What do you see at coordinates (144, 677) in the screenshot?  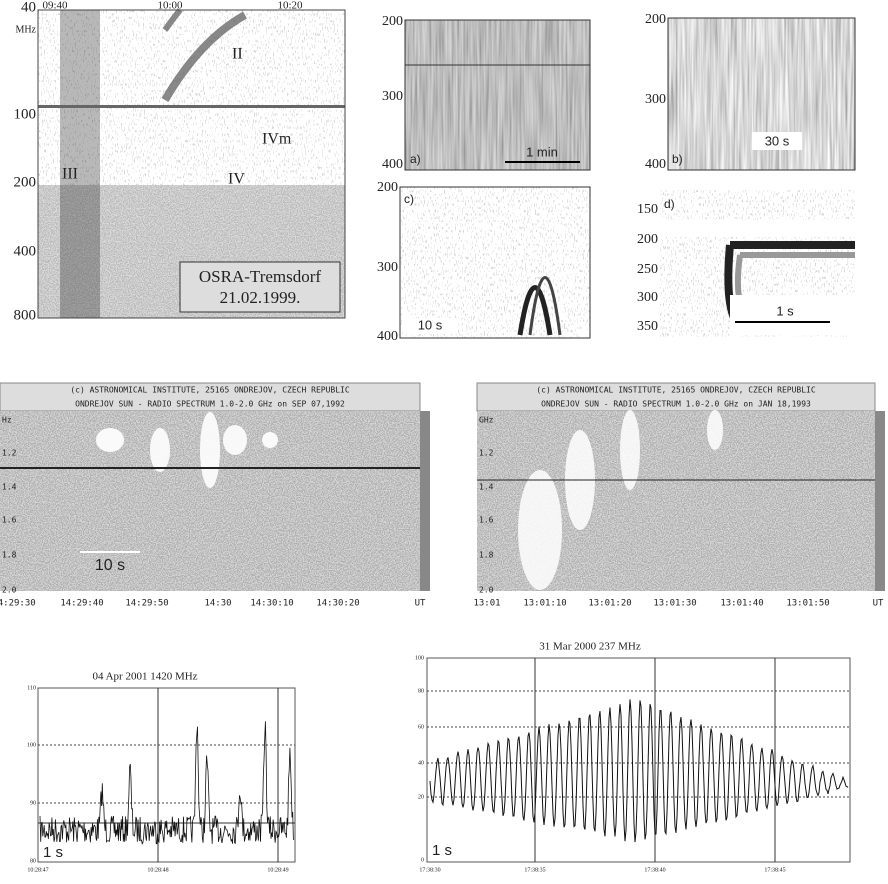 I see `plot-title: 04 Apr 2001 1420 MHz` at bounding box center [144, 677].